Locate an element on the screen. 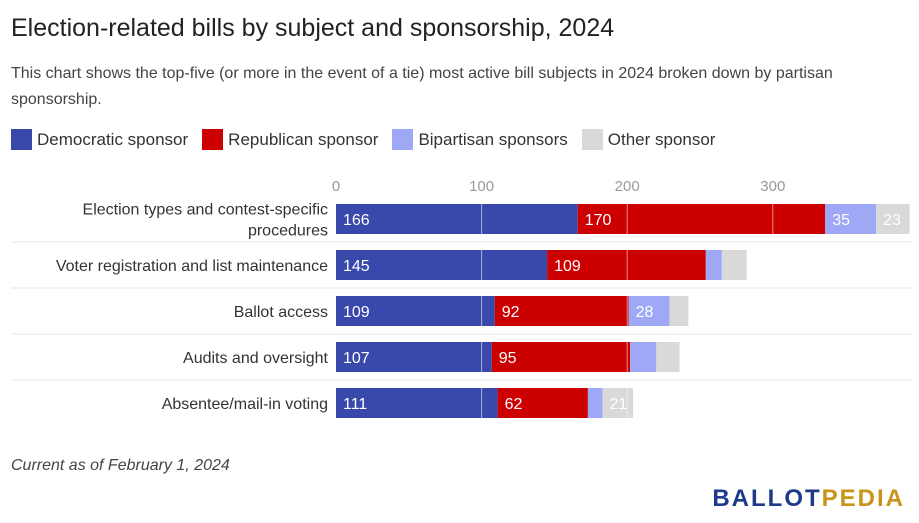 This screenshot has width=919, height=523. ballotpedia-logo: BALLOTPEDIA is located at coordinates (808, 499).